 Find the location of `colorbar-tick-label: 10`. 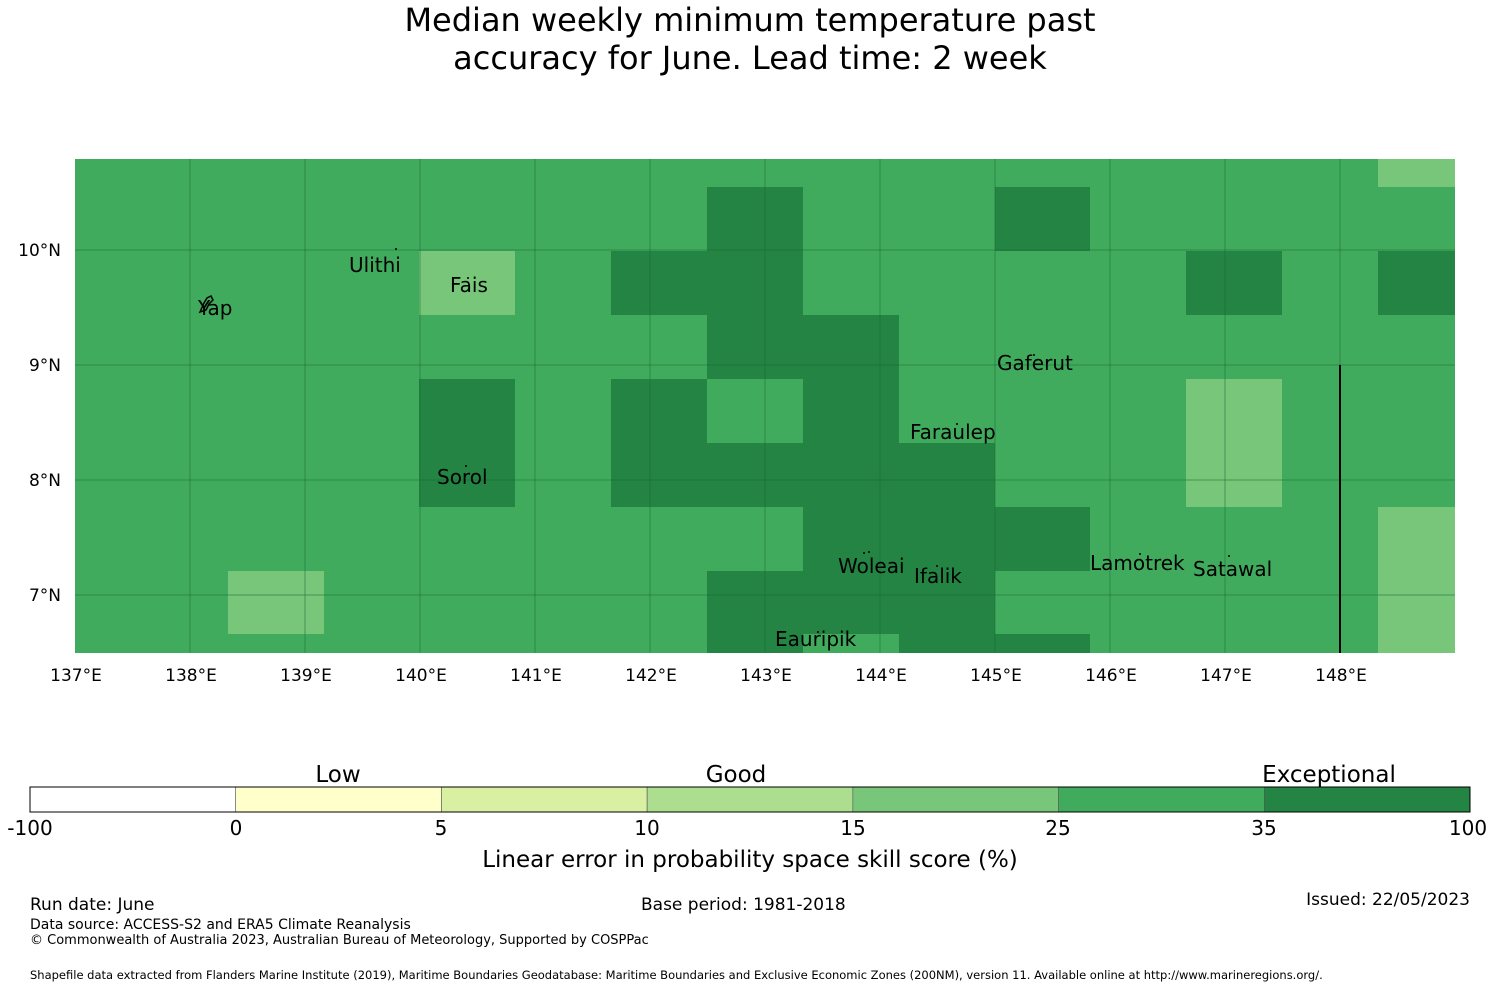

colorbar-tick-label: 10 is located at coordinates (646, 828).